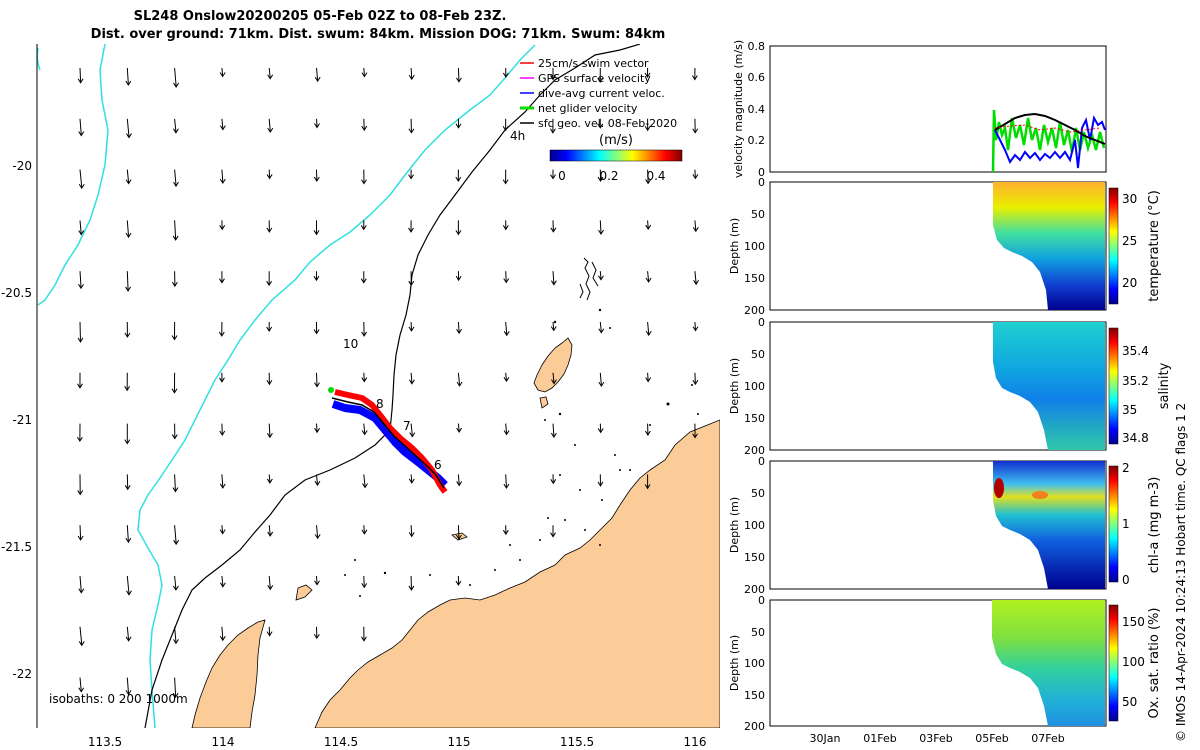  Describe the element at coordinates (754, 525) in the screenshot. I see `chla-y-tick: 100` at that location.